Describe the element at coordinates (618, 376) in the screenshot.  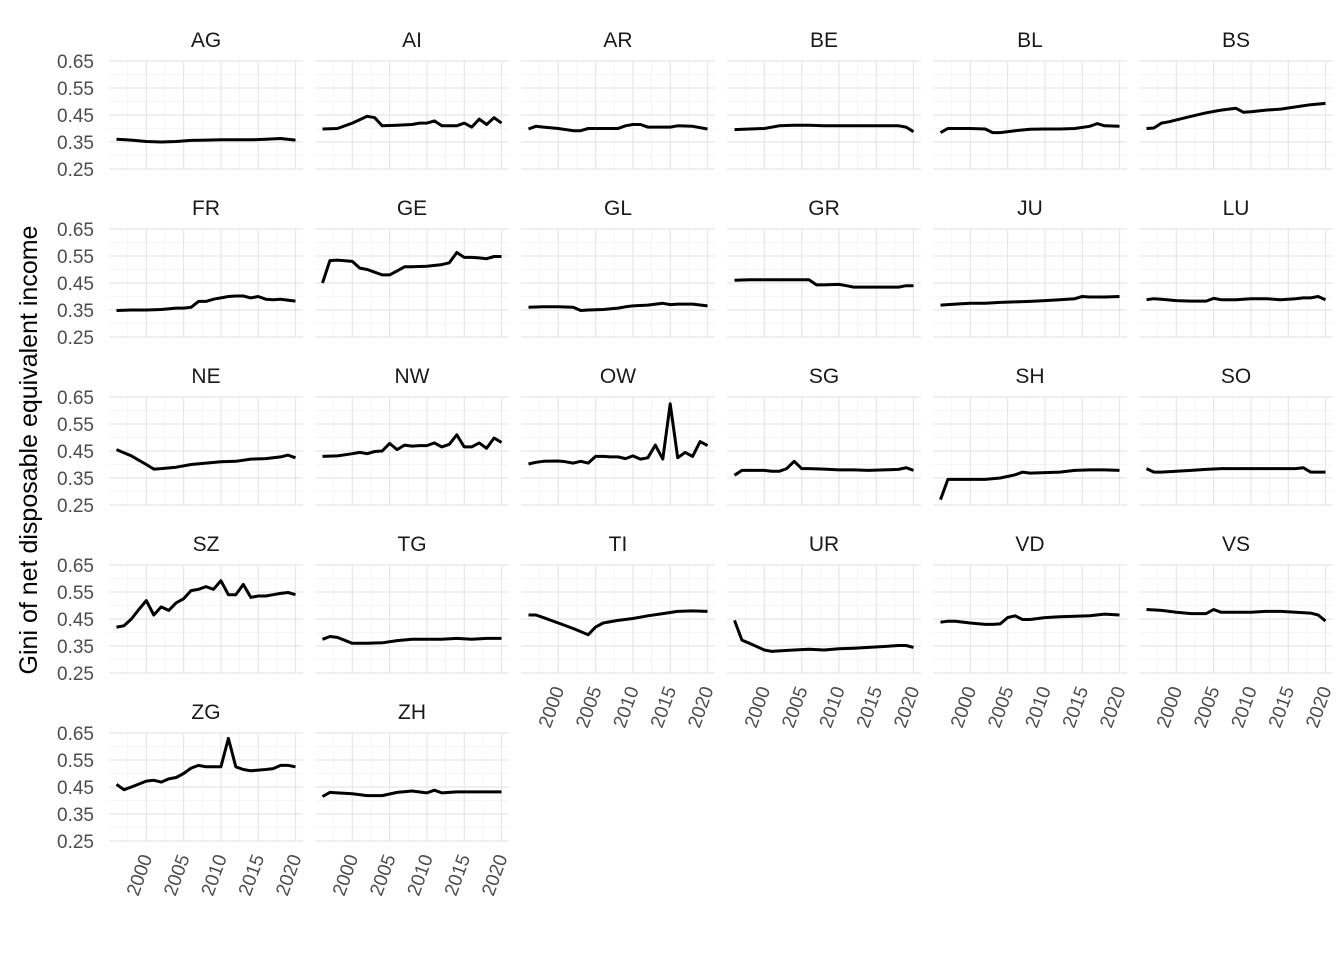
I see `facet-title: OW` at that location.